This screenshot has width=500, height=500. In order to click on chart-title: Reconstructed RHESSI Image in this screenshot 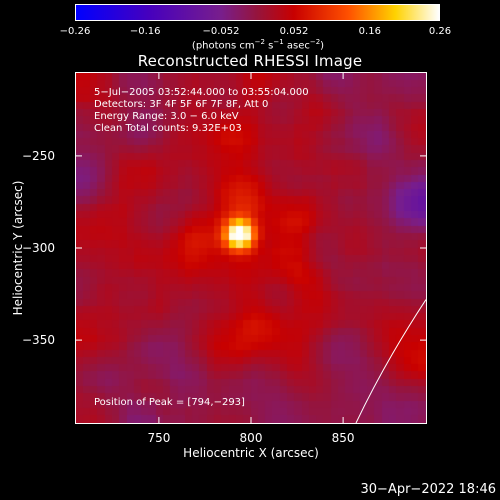, I will do `click(250, 61)`.